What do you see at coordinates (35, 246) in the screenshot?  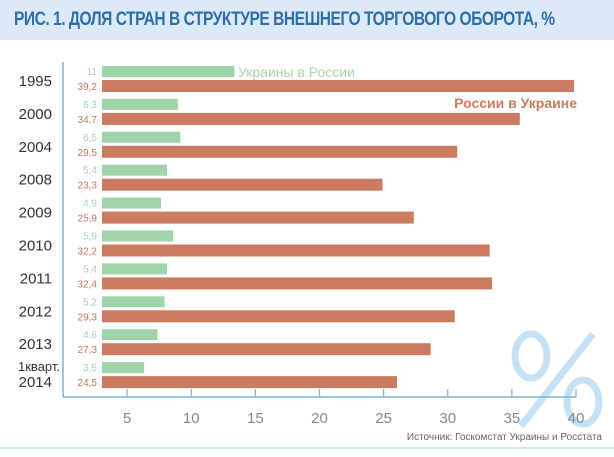 I see `year-label: 2010` at bounding box center [35, 246].